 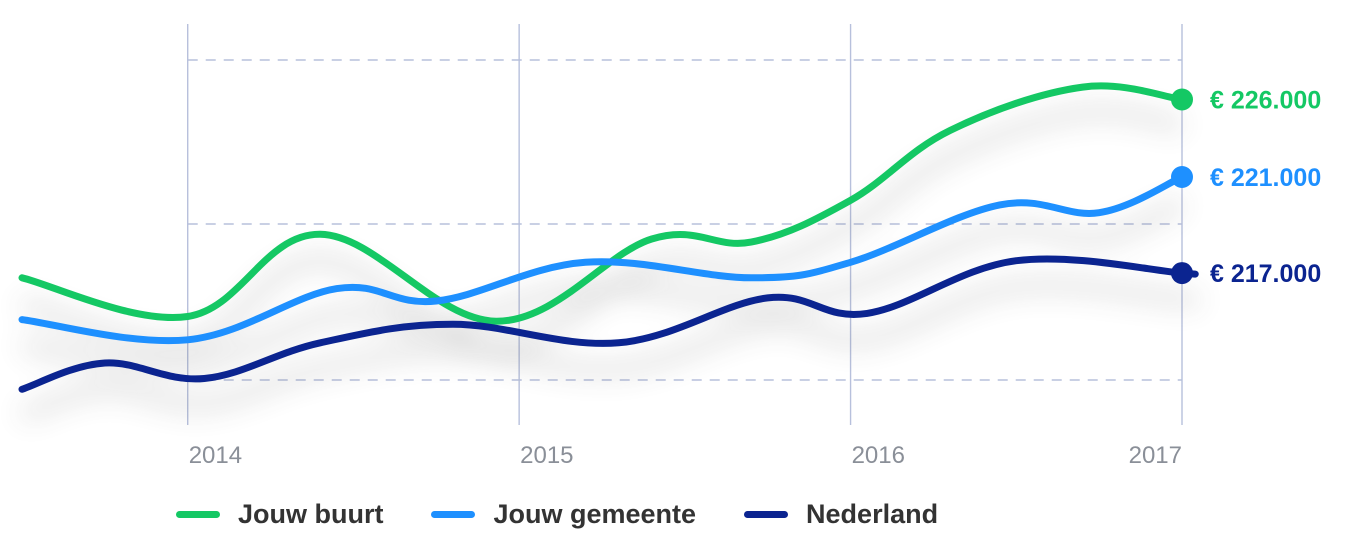 What do you see at coordinates (1182, 99) in the screenshot?
I see `end-point-jouw-buurt` at bounding box center [1182, 99].